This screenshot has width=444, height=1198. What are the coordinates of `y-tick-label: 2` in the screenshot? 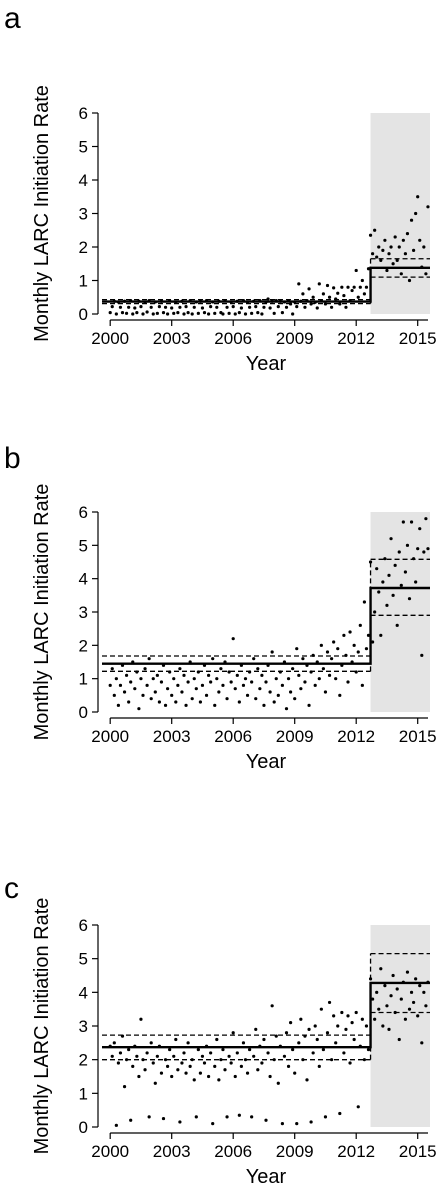 It's located at (83, 247).